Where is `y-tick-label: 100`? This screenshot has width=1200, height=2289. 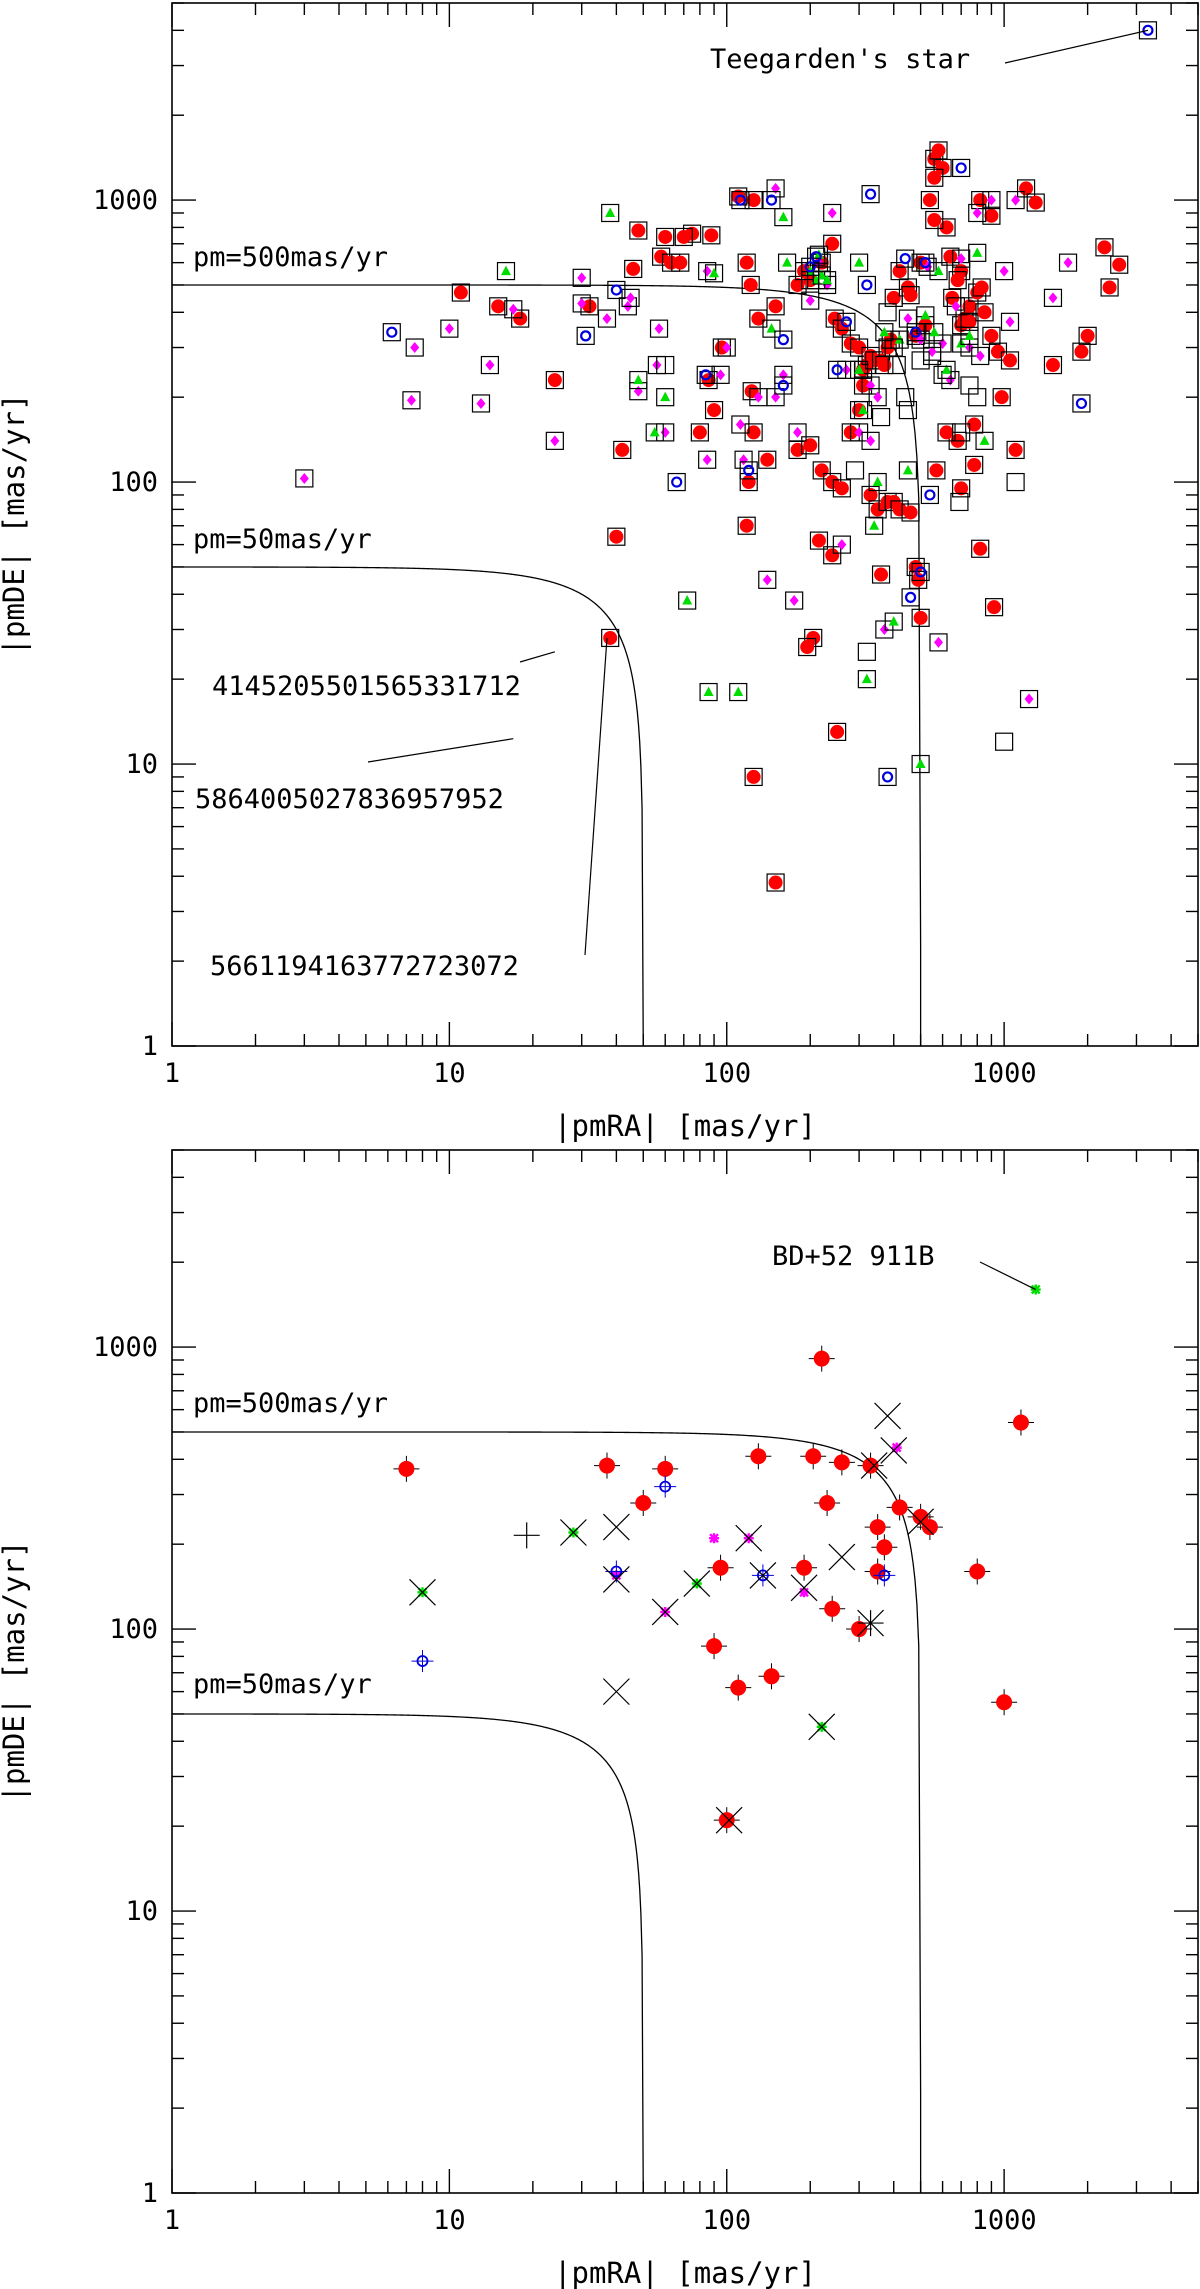 y-tick-label: 100 is located at coordinates (133, 1629).